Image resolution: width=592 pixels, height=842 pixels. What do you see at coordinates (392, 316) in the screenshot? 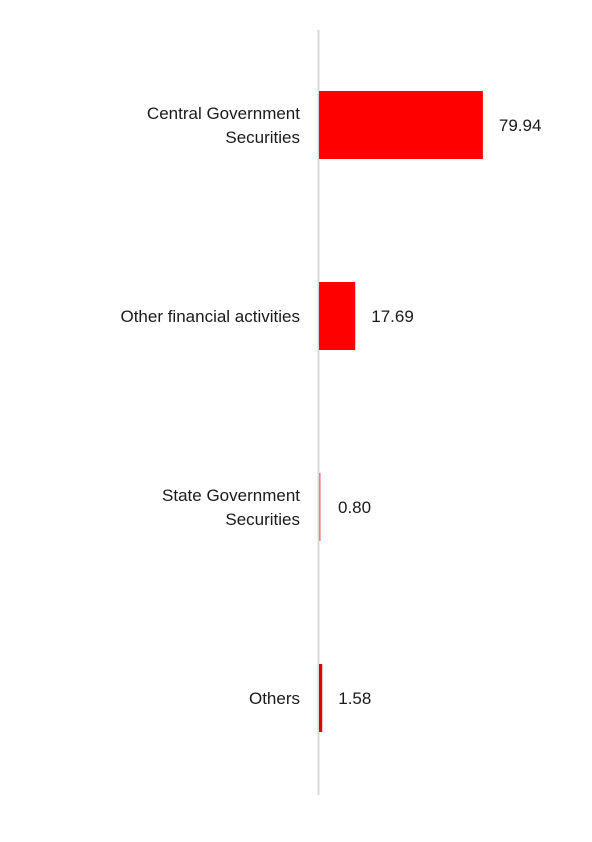
I see `value-label-2: 17.69` at bounding box center [392, 316].